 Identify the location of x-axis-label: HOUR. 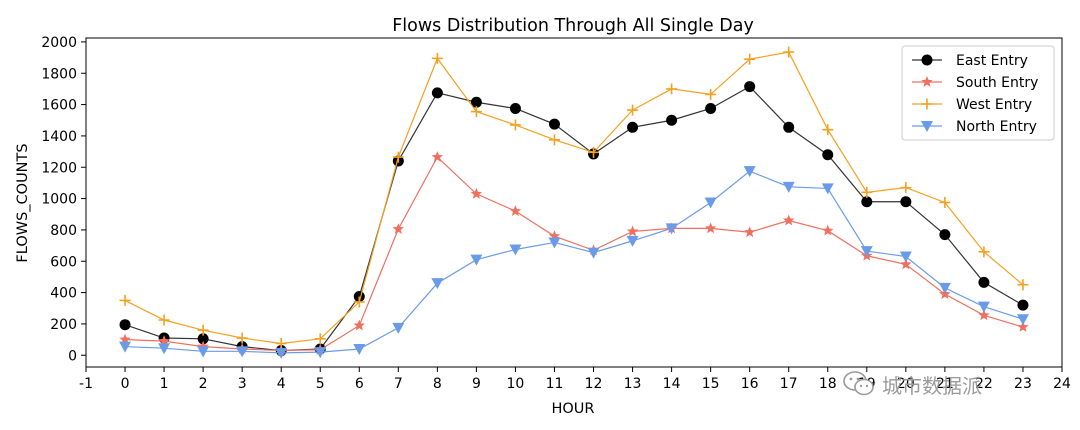
(572, 409).